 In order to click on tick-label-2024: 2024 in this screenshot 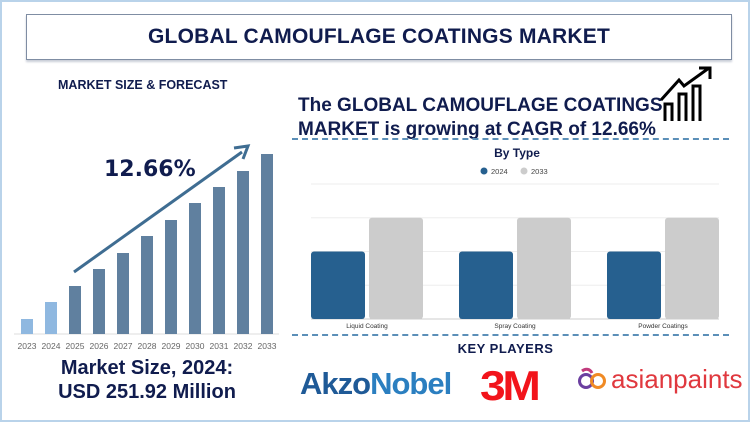, I will do `click(51, 346)`.